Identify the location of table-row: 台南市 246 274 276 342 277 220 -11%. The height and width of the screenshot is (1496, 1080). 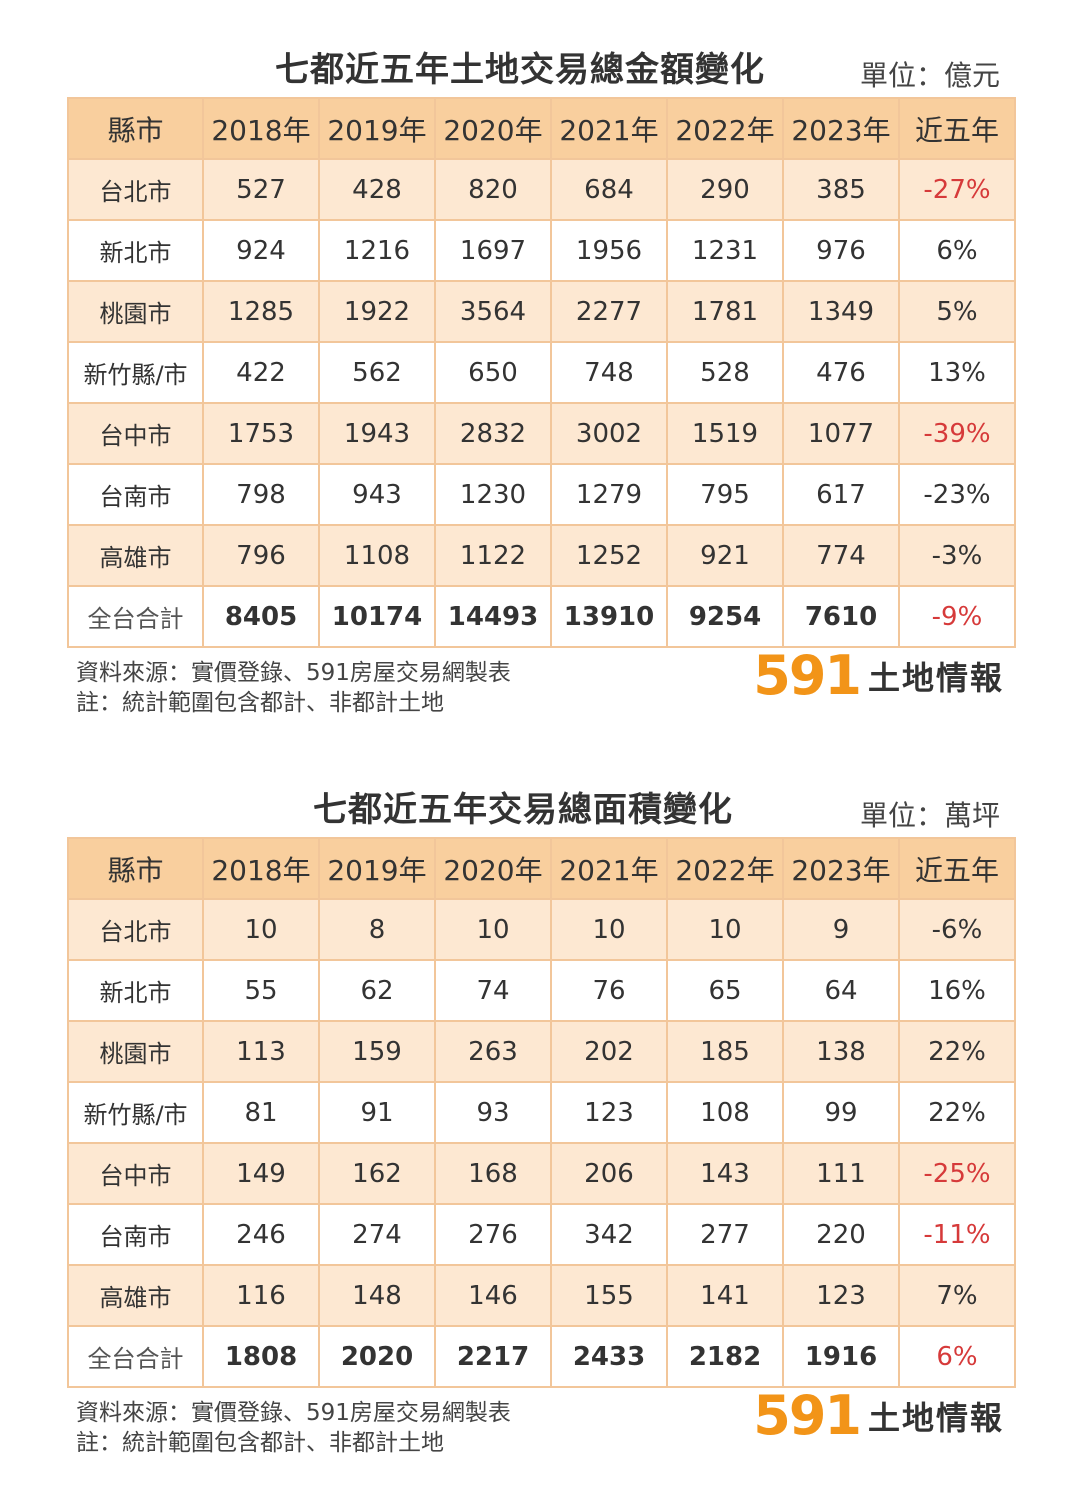
(541, 1234).